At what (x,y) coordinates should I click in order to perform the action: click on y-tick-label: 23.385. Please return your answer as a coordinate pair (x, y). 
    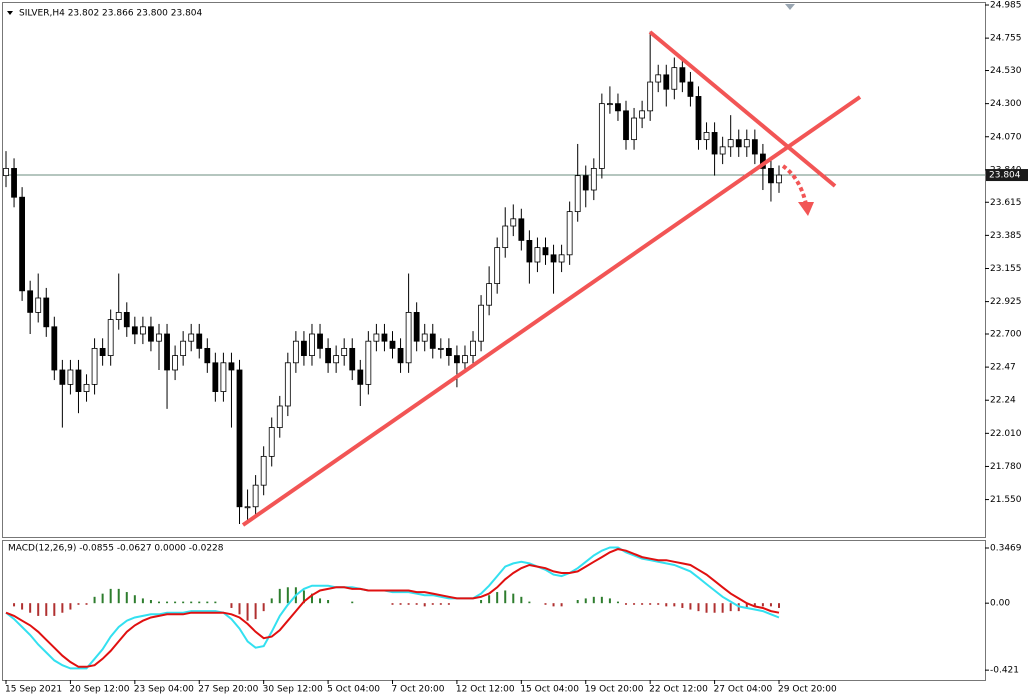
    Looking at the image, I should click on (1006, 236).